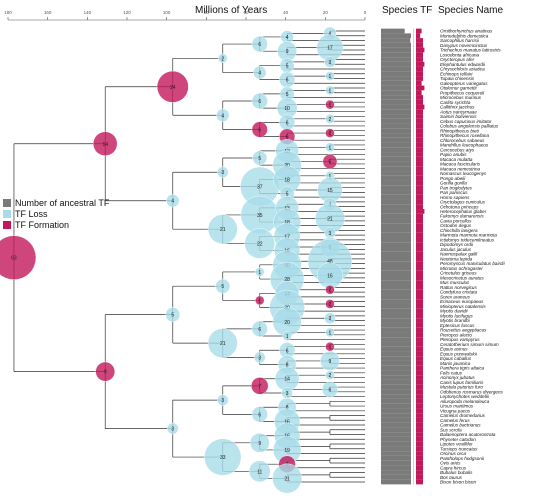  What do you see at coordinates (330, 177) in the screenshot?
I see `node-bubble-label: 1` at bounding box center [330, 177].